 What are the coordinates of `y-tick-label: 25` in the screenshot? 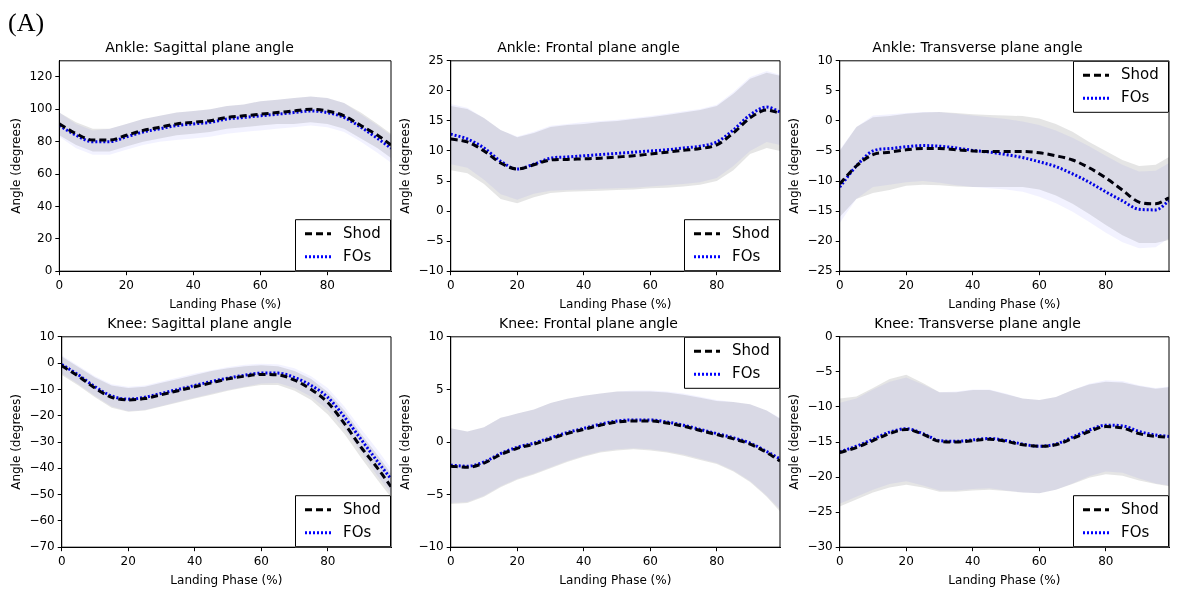 It's located at (436, 59).